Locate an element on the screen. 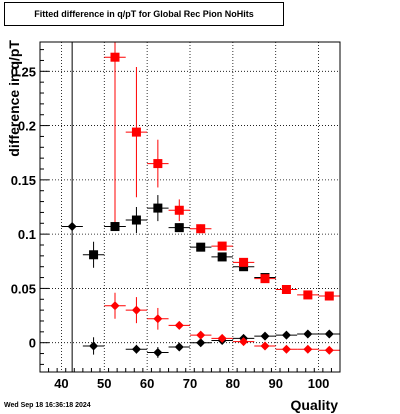 This screenshot has width=400, height=414. y-axis-label: difference in q/pT is located at coordinates (14, 98).